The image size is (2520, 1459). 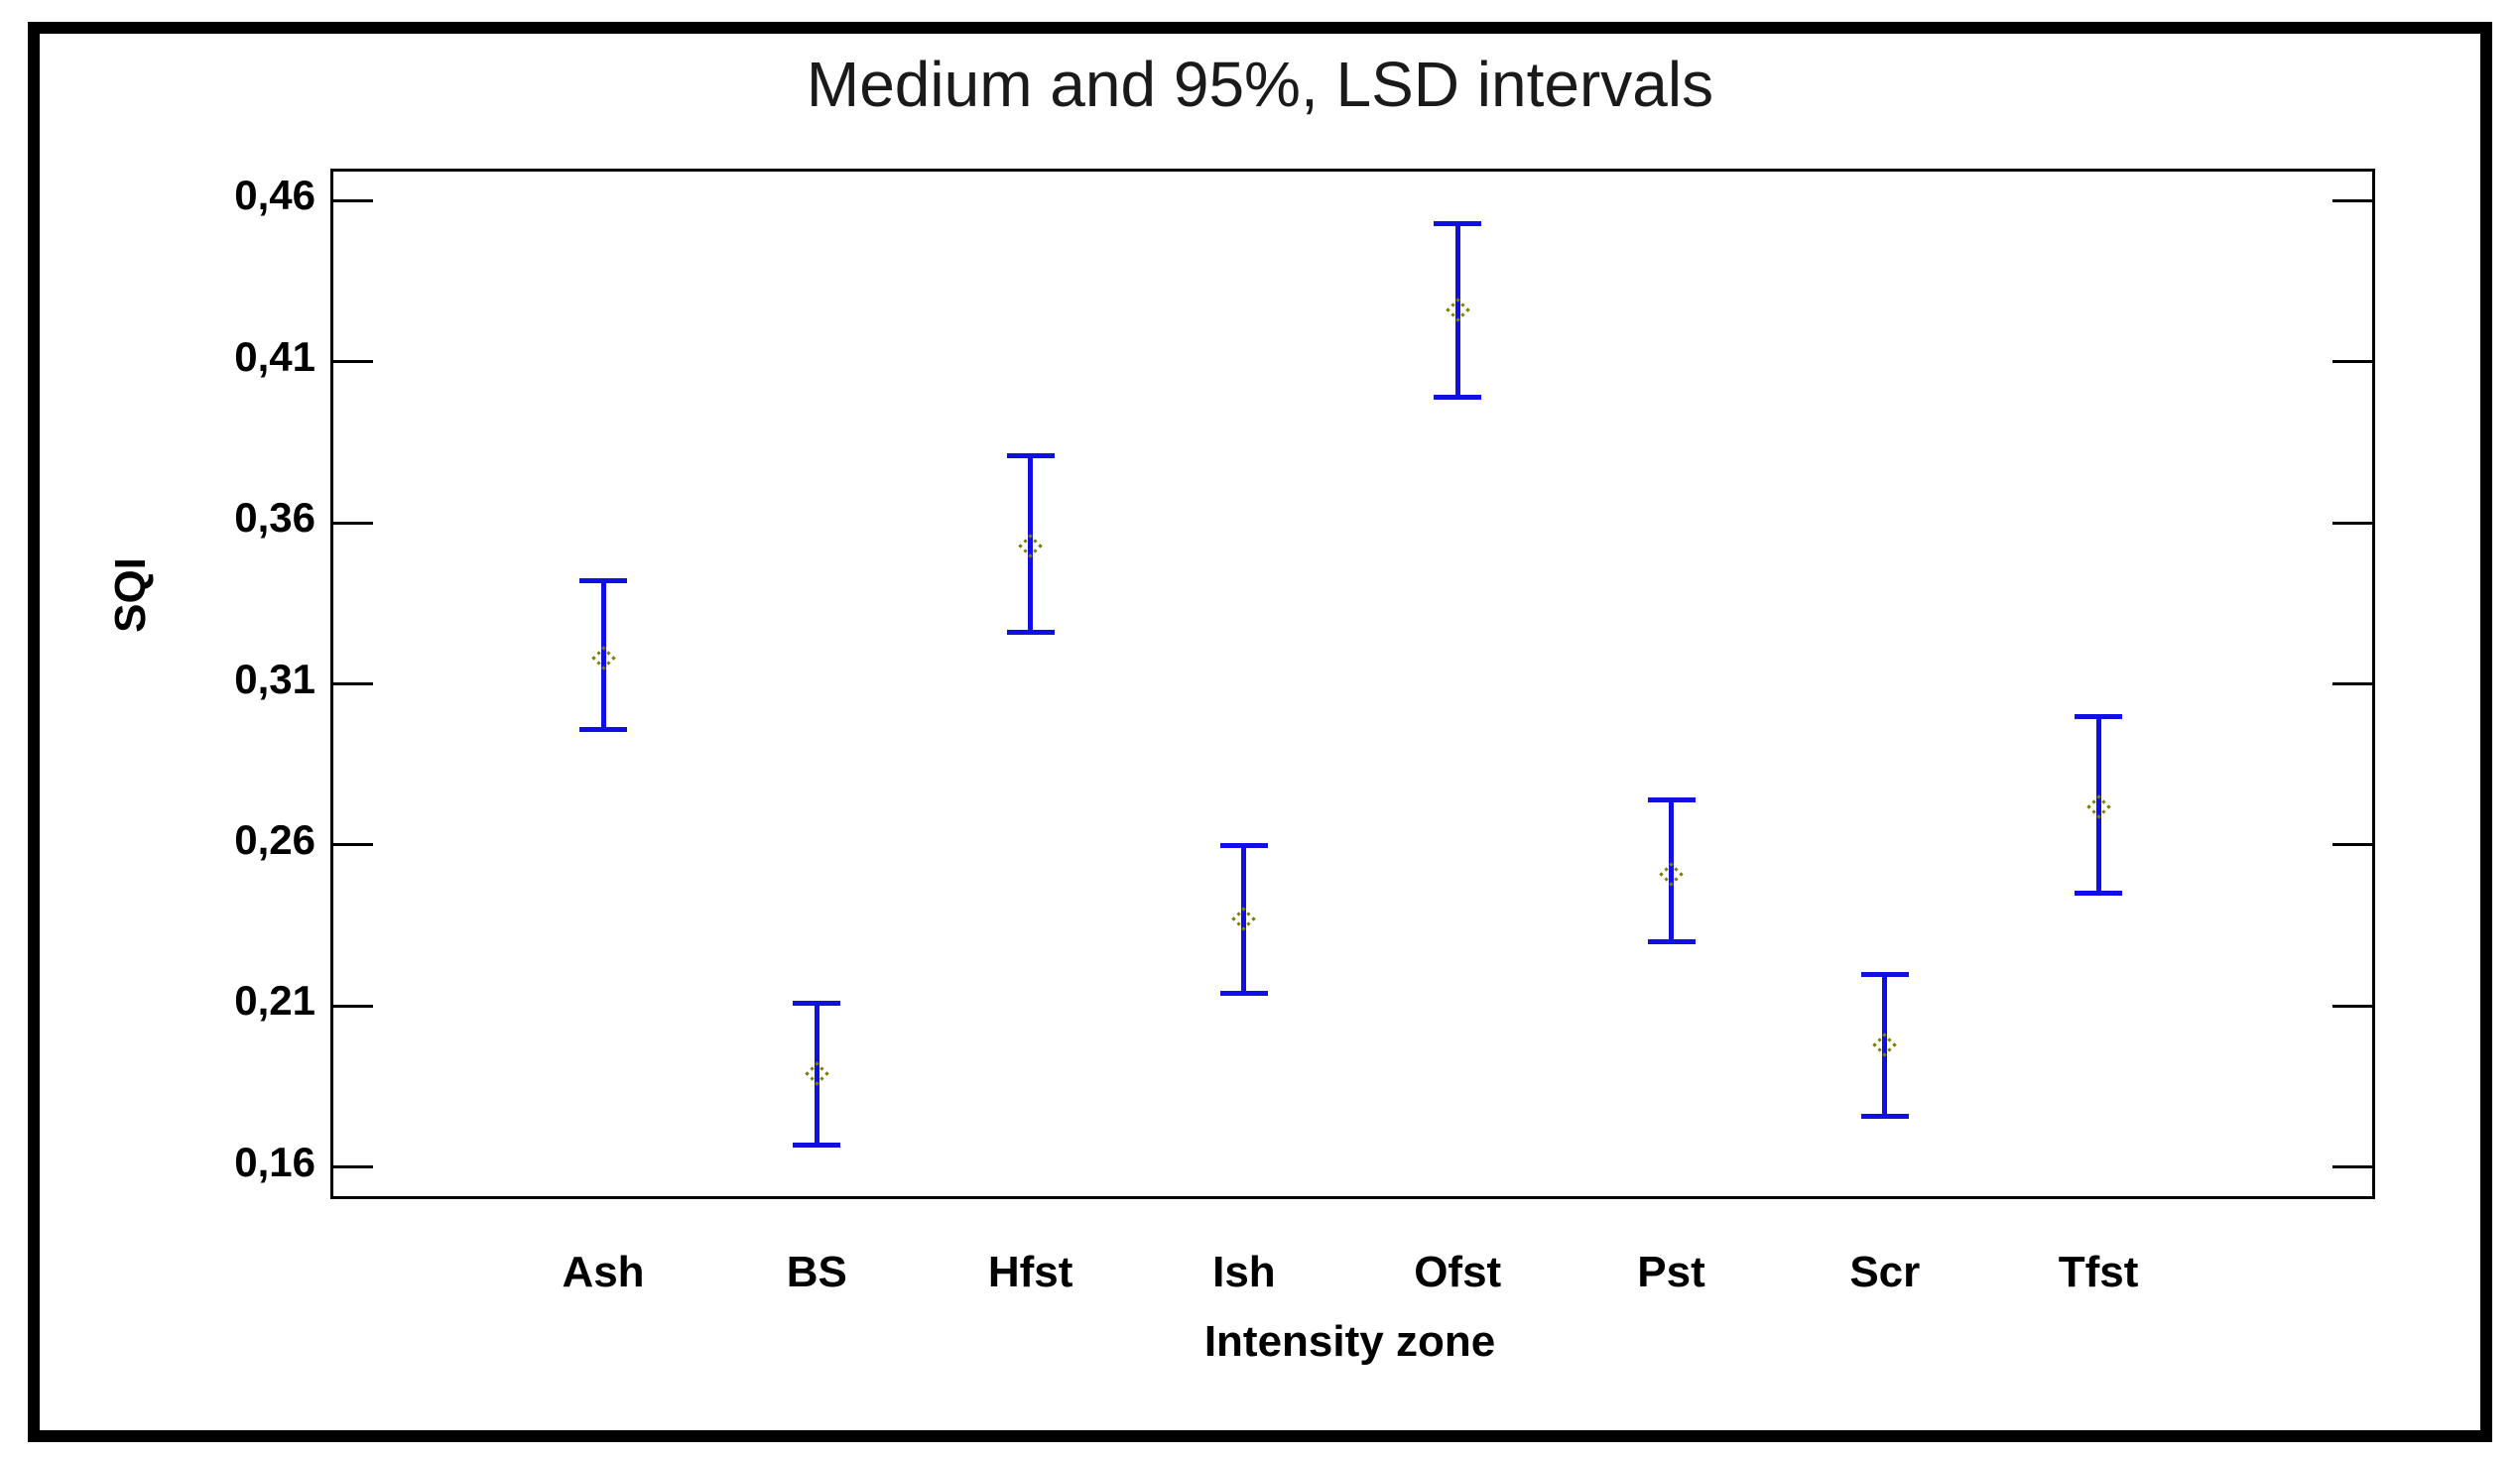 I want to click on category-label: Ofst, so click(x=1458, y=1272).